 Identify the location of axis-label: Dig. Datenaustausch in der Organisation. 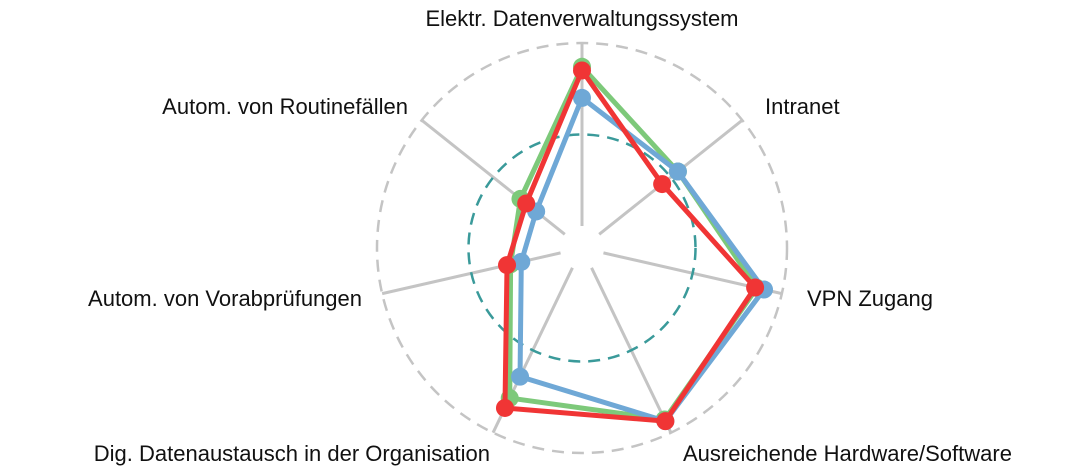
(292, 453).